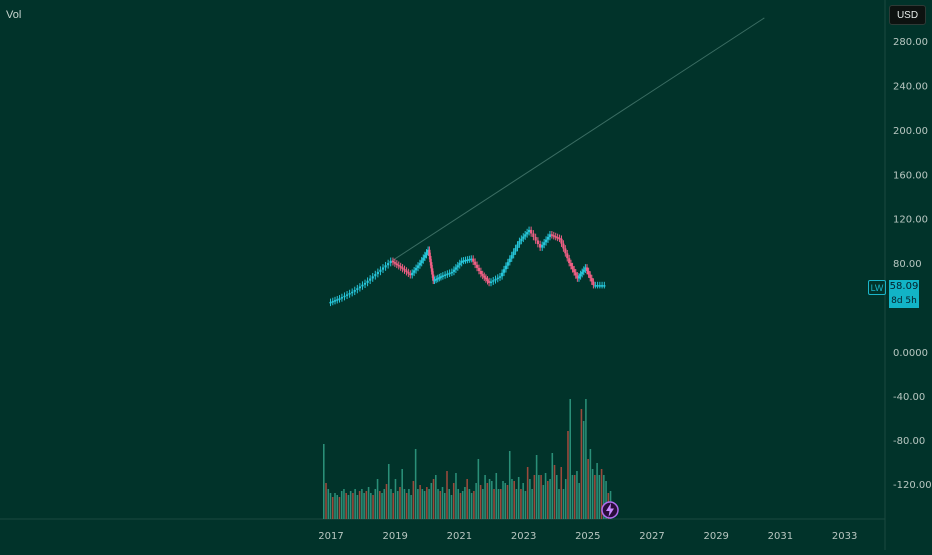  What do you see at coordinates (587, 536) in the screenshot?
I see `x-tick-label: 2025` at bounding box center [587, 536].